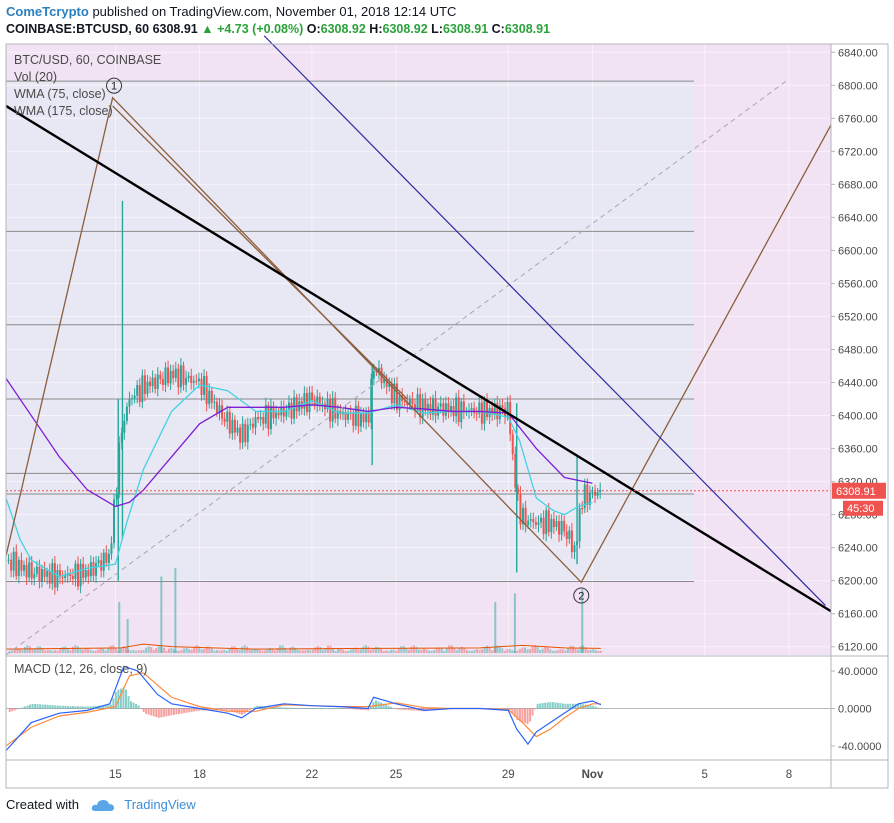 This screenshot has height=823, width=894. I want to click on price-tick-label: 6760.00, so click(858, 119).